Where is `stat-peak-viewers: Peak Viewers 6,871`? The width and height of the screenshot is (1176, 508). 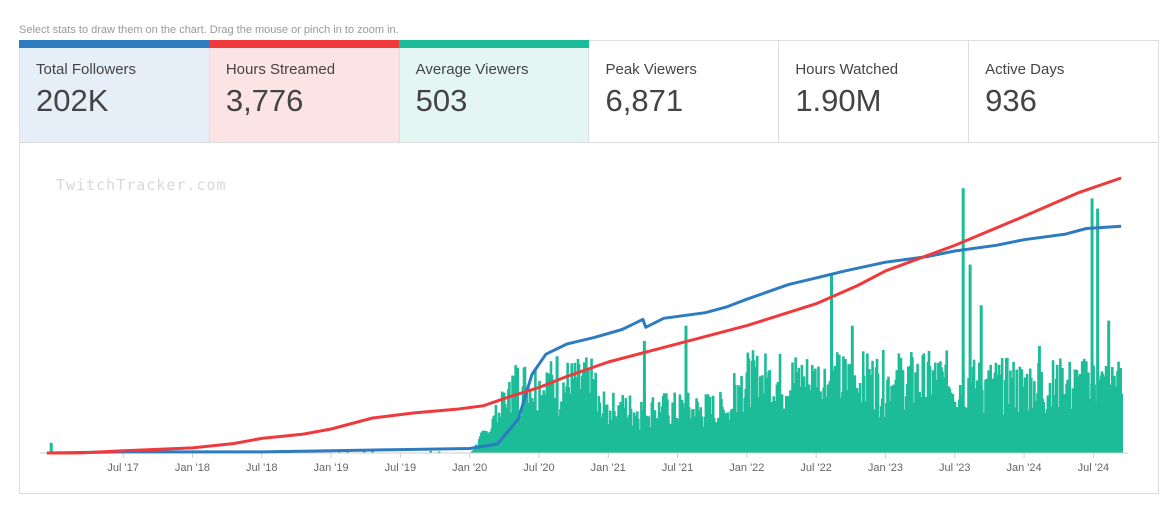
stat-peak-viewers: Peak Viewers 6,871 is located at coordinates (684, 92).